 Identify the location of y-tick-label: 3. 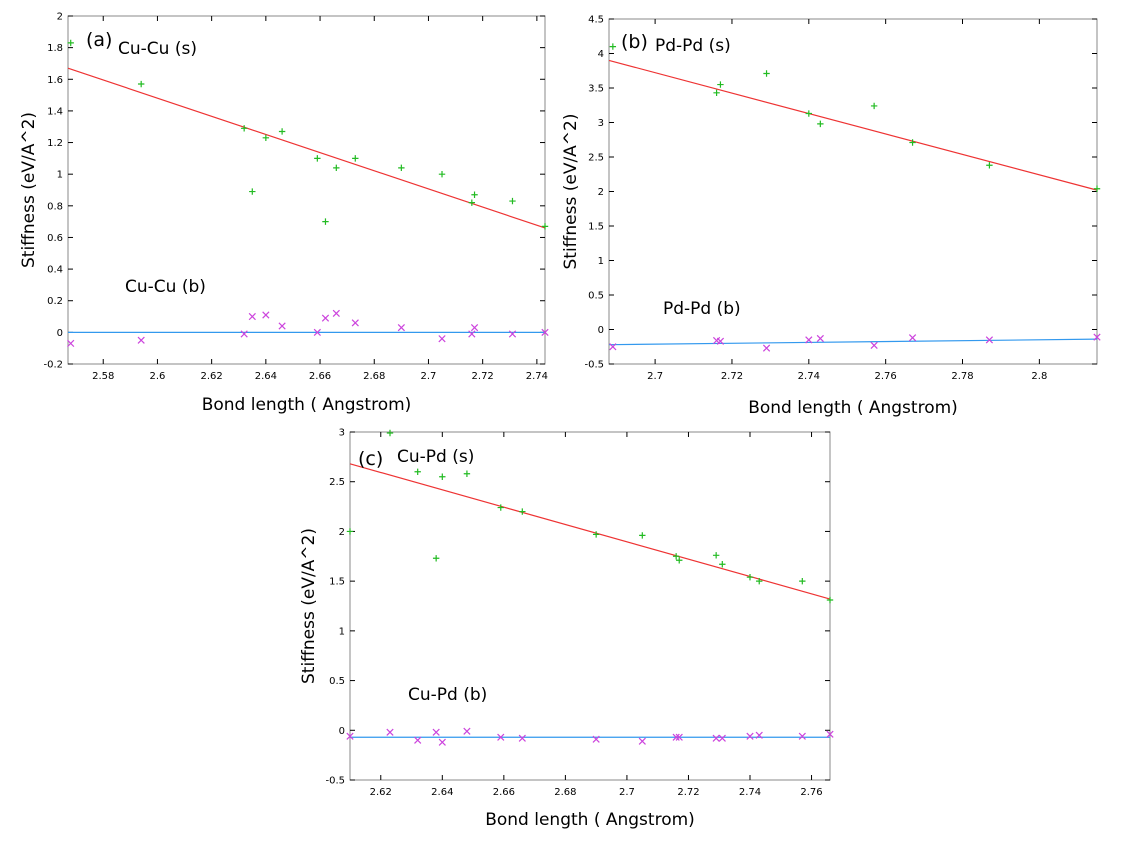
(601, 123).